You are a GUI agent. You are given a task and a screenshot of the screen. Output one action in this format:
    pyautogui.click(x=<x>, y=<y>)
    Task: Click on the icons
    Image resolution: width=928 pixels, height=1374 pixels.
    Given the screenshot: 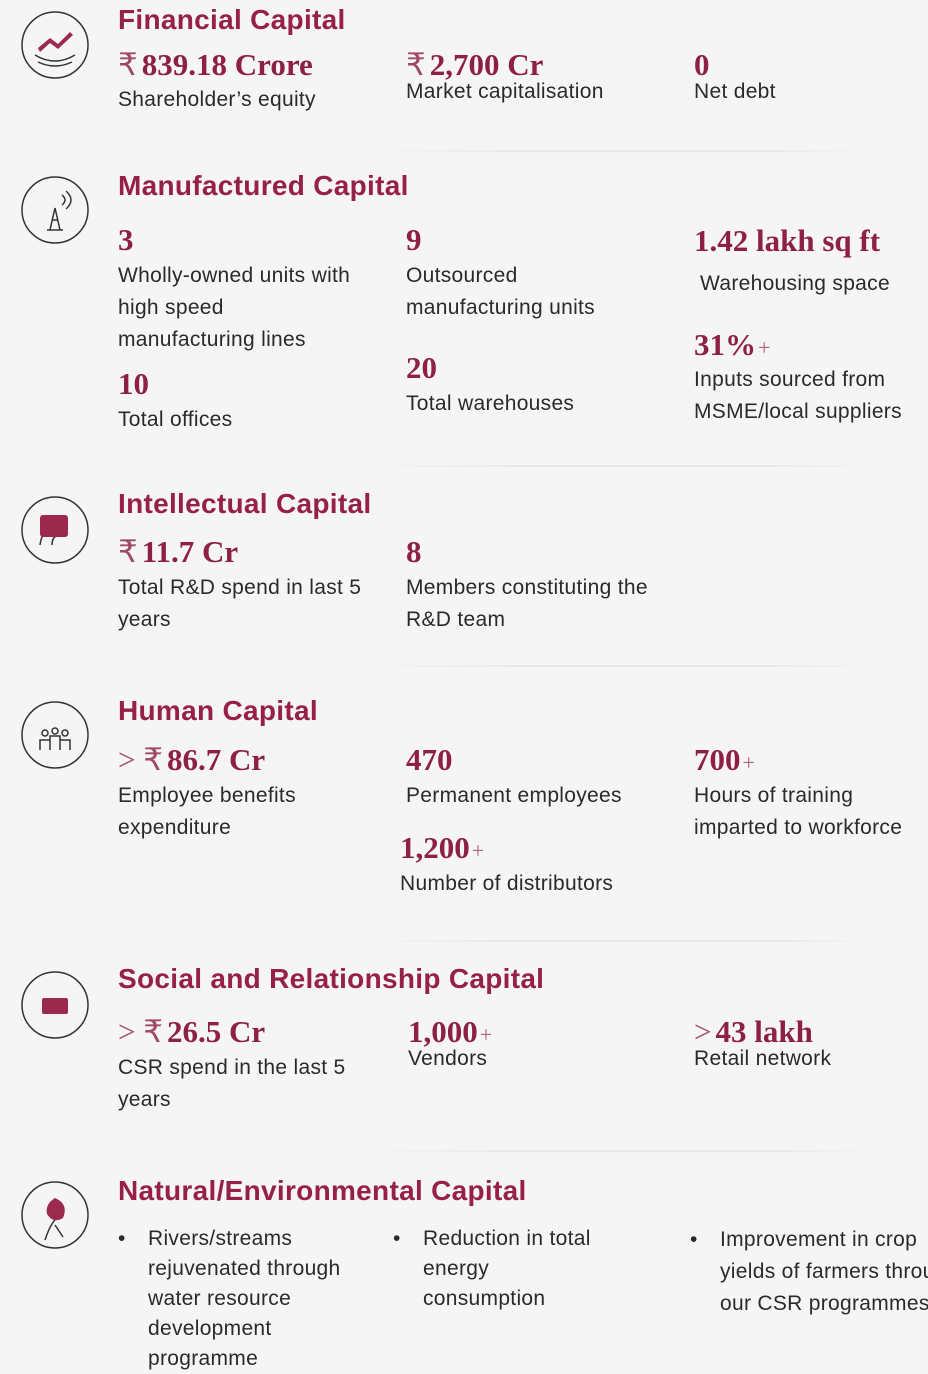 What is the action you would take?
    pyautogui.click(x=55, y=630)
    